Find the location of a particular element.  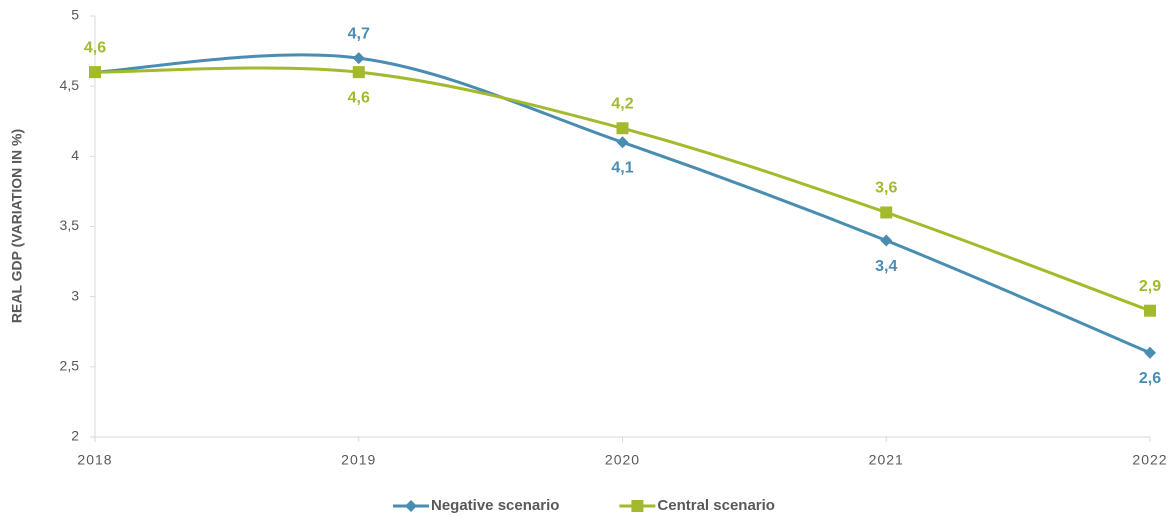

data-label: 4,1 is located at coordinates (622, 168).